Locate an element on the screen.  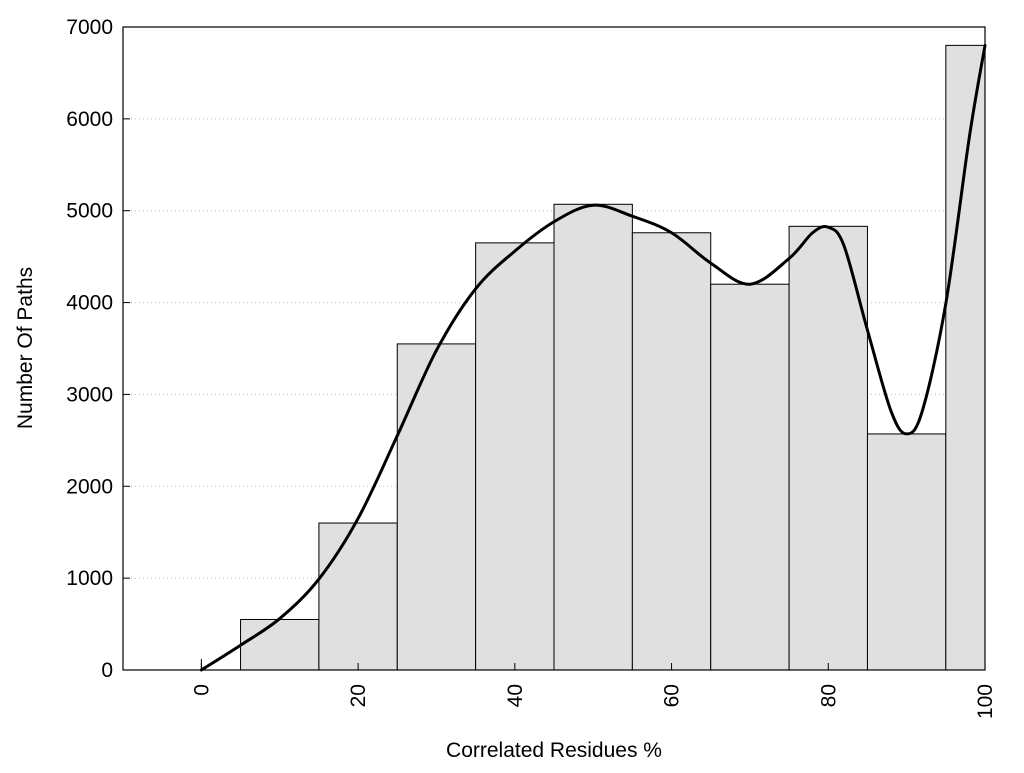
y-tick-label-7: 7000 is located at coordinates (89, 27).